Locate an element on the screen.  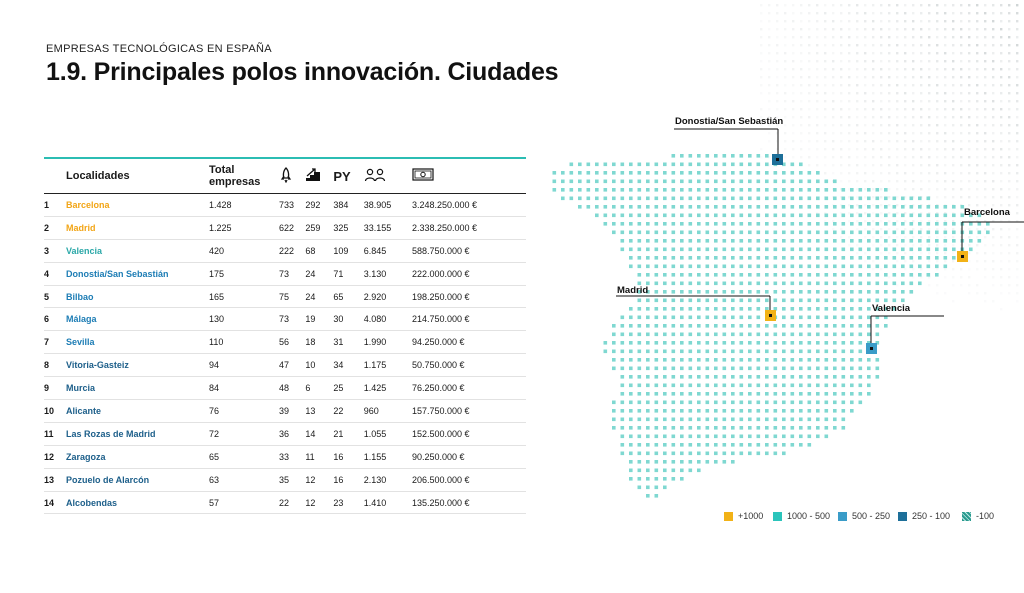
table-row: 10 Alicante 76 39 13 22 960 157.750.000 € is located at coordinates (285, 411).